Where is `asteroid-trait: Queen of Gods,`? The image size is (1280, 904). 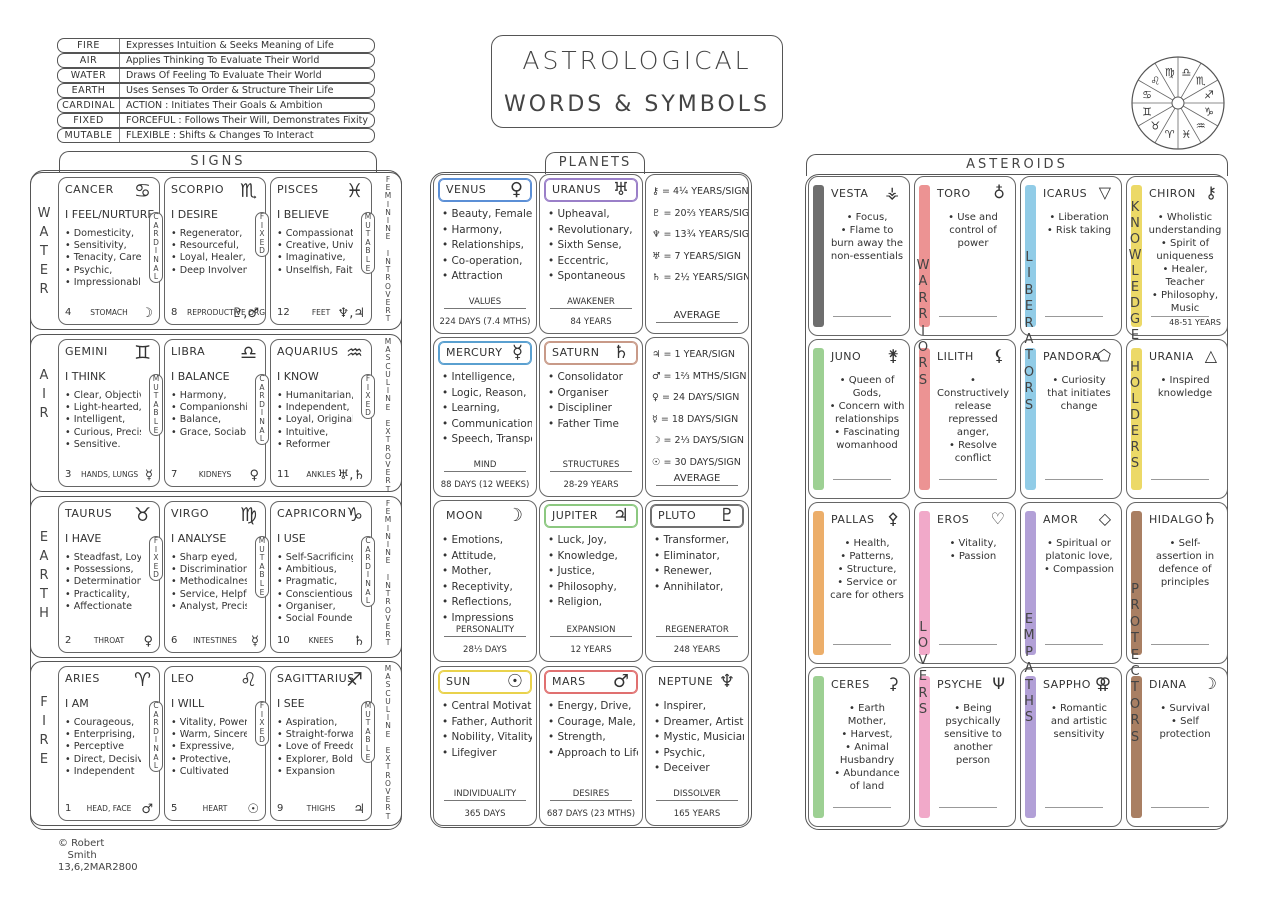 asteroid-trait: Queen of Gods, is located at coordinates (867, 387).